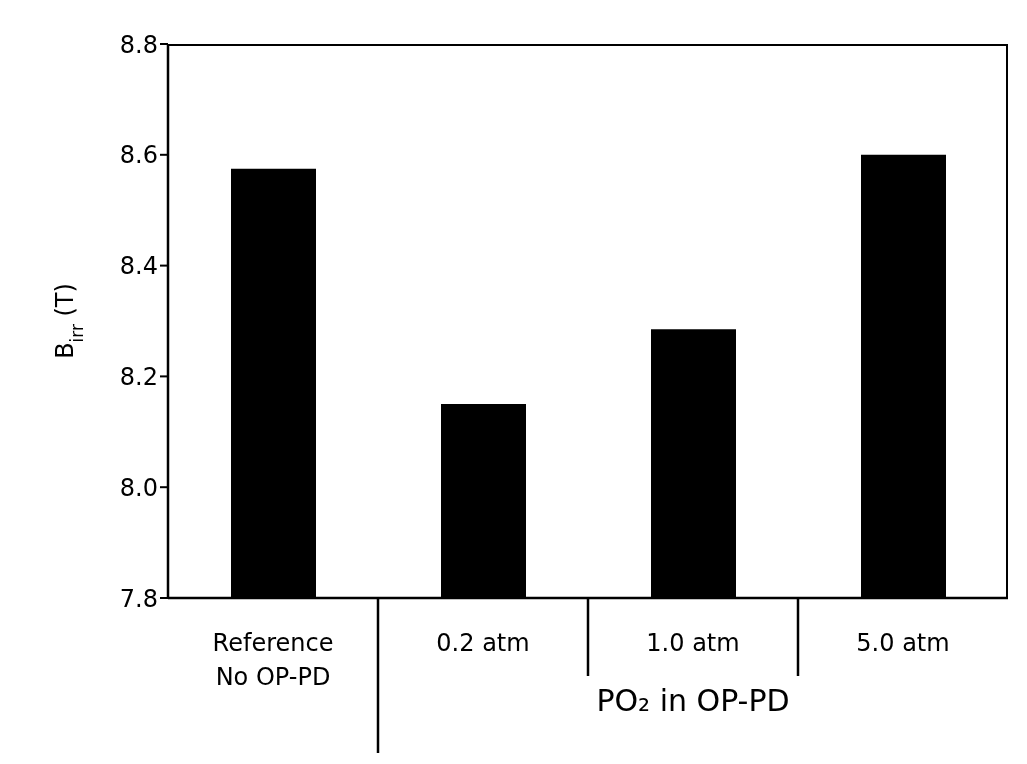  Describe the element at coordinates (138, 487) in the screenshot. I see `y-tick-label: 8.0` at that location.